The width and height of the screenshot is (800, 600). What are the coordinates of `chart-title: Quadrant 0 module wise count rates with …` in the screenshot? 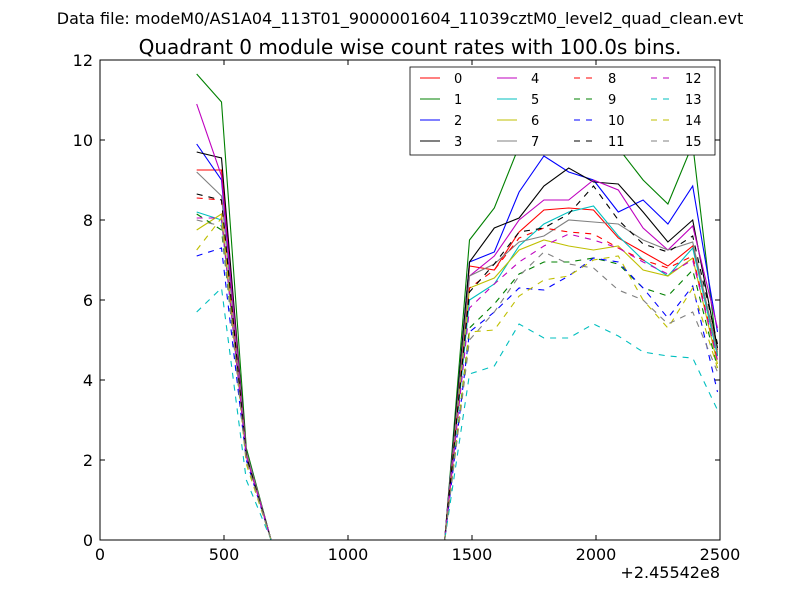 It's located at (410, 47).